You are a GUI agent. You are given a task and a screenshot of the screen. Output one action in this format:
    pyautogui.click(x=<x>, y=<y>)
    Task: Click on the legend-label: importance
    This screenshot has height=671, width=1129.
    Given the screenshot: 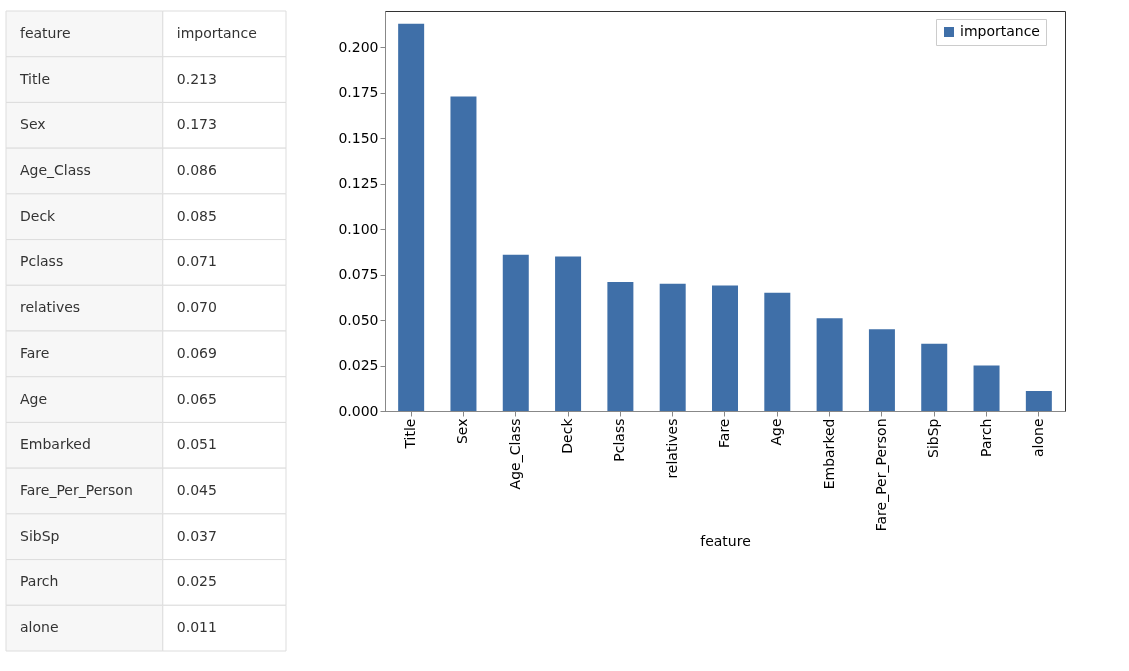 What is the action you would take?
    pyautogui.click(x=1000, y=31)
    